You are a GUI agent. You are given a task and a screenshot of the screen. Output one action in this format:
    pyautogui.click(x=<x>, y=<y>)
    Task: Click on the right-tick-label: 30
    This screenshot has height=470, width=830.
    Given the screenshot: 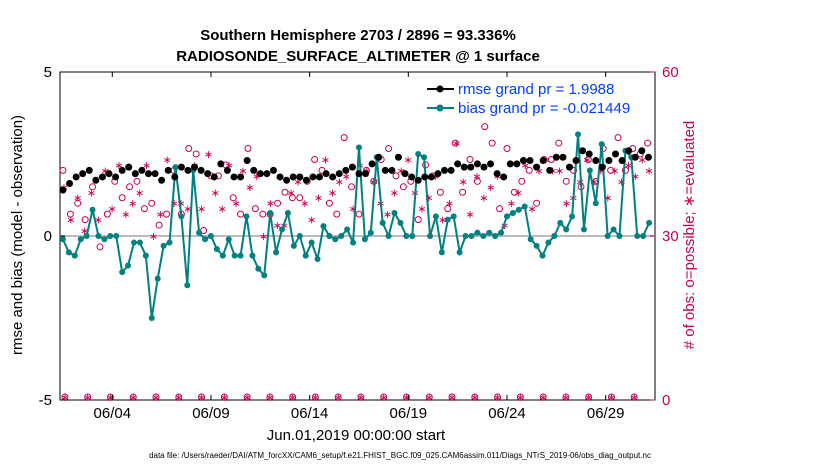 What is the action you would take?
    pyautogui.click(x=670, y=236)
    